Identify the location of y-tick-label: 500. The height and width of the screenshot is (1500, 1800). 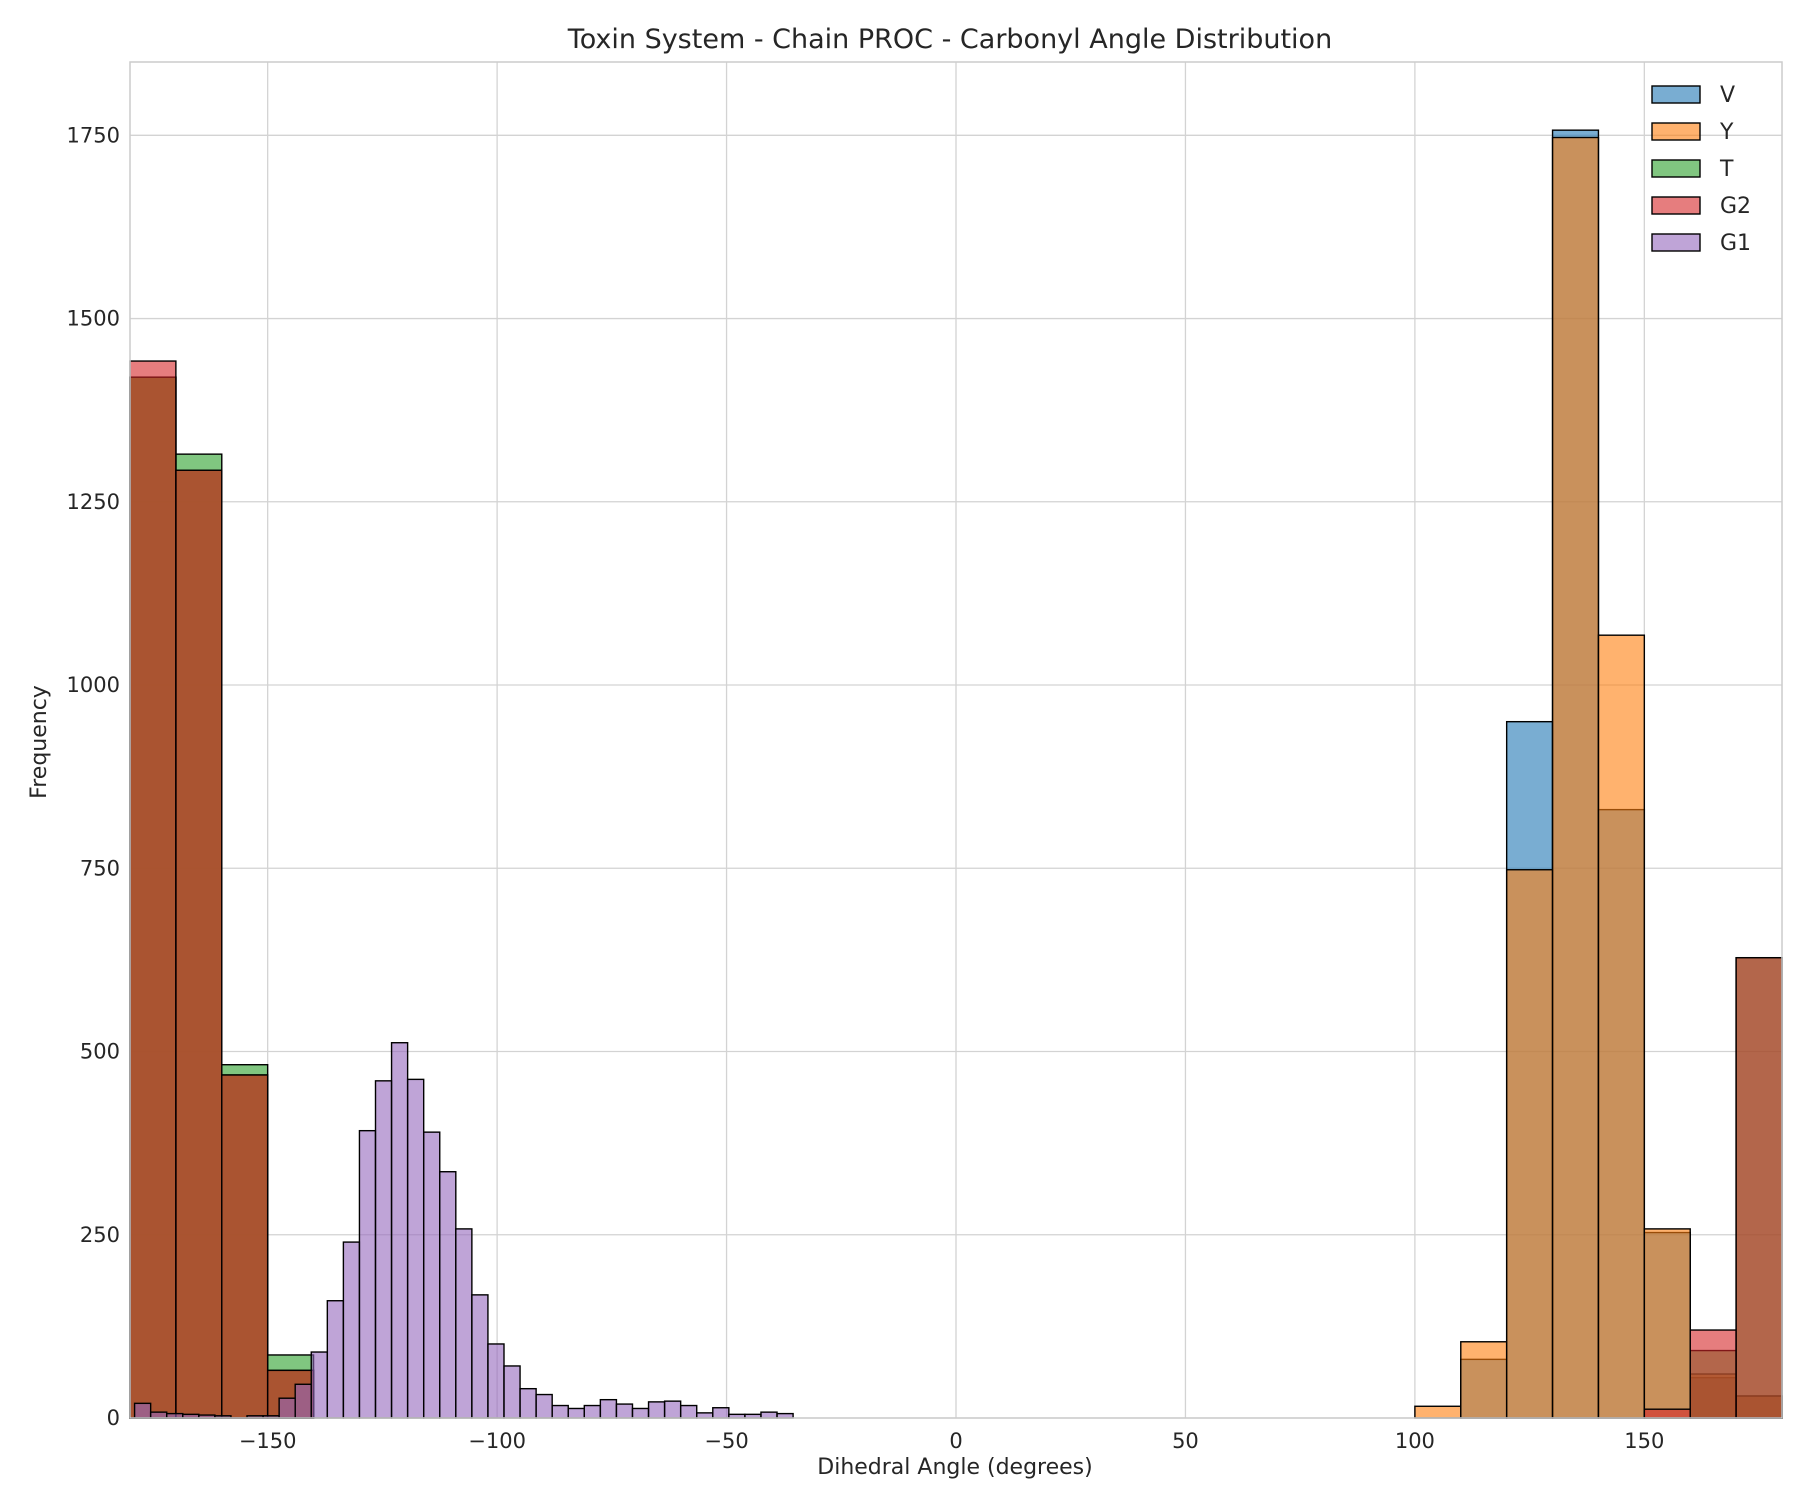
(100, 1052).